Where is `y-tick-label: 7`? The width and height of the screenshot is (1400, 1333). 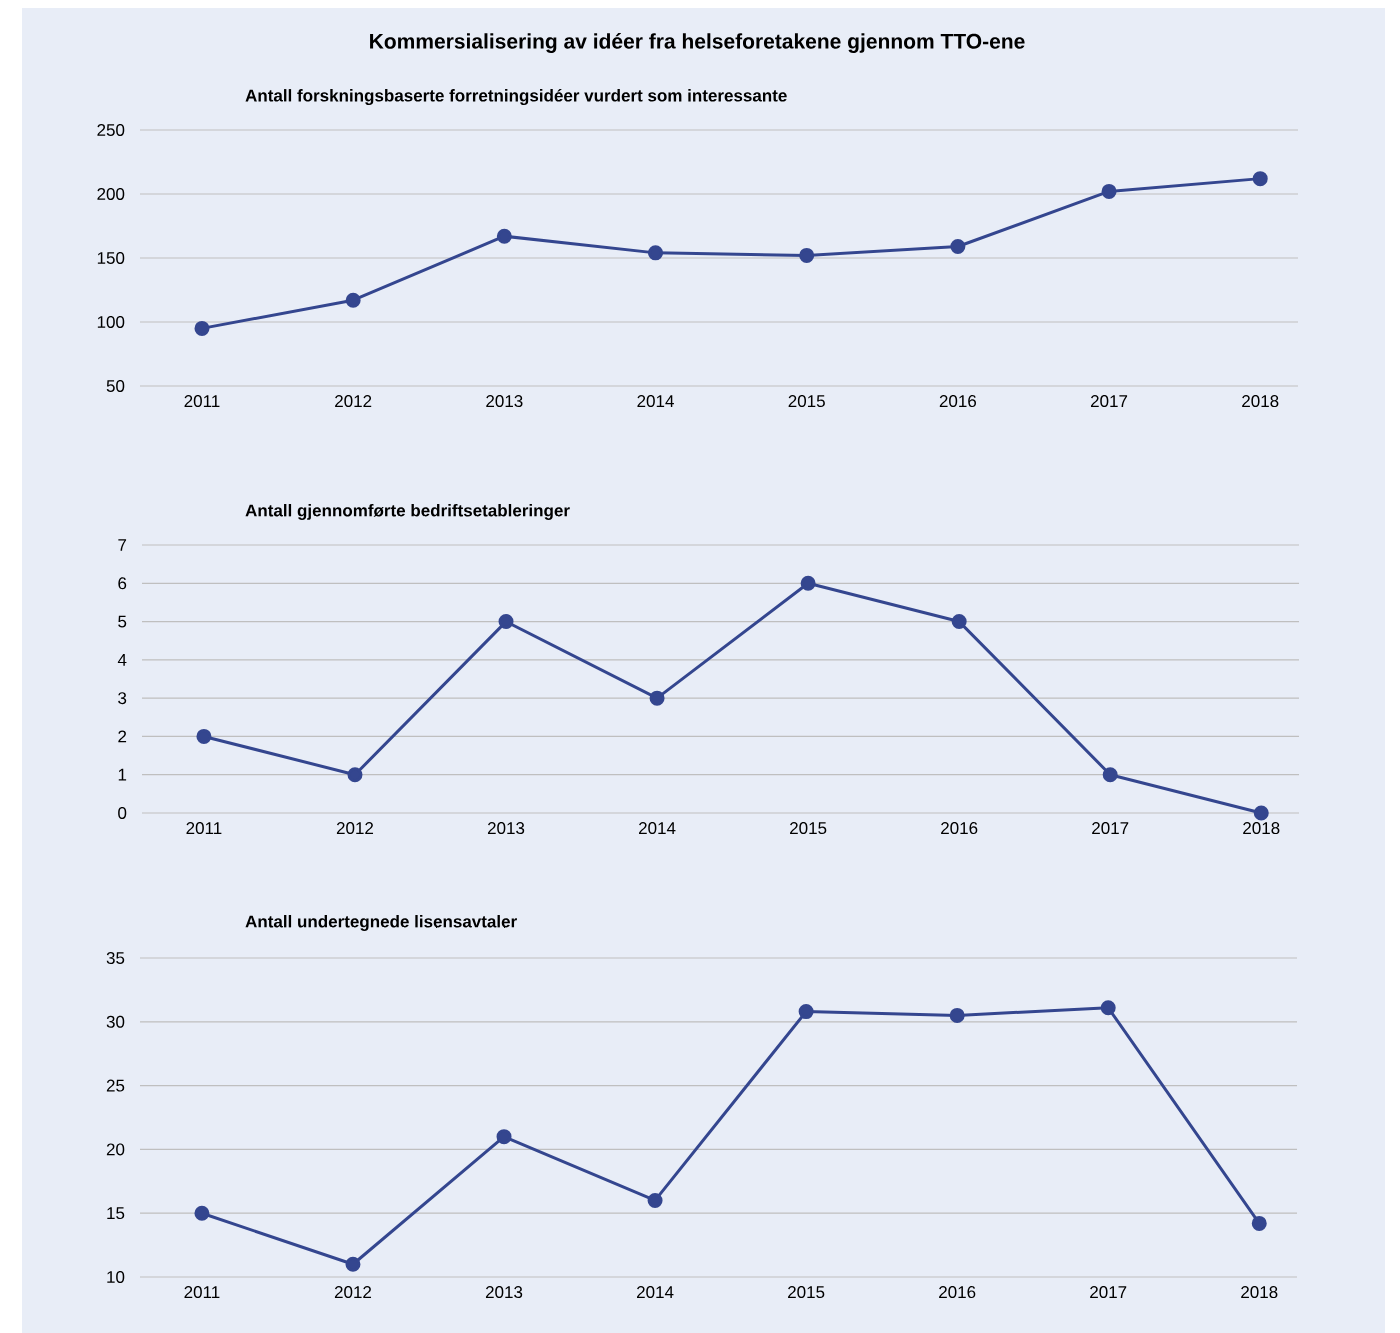
y-tick-label: 7 is located at coordinates (122, 545).